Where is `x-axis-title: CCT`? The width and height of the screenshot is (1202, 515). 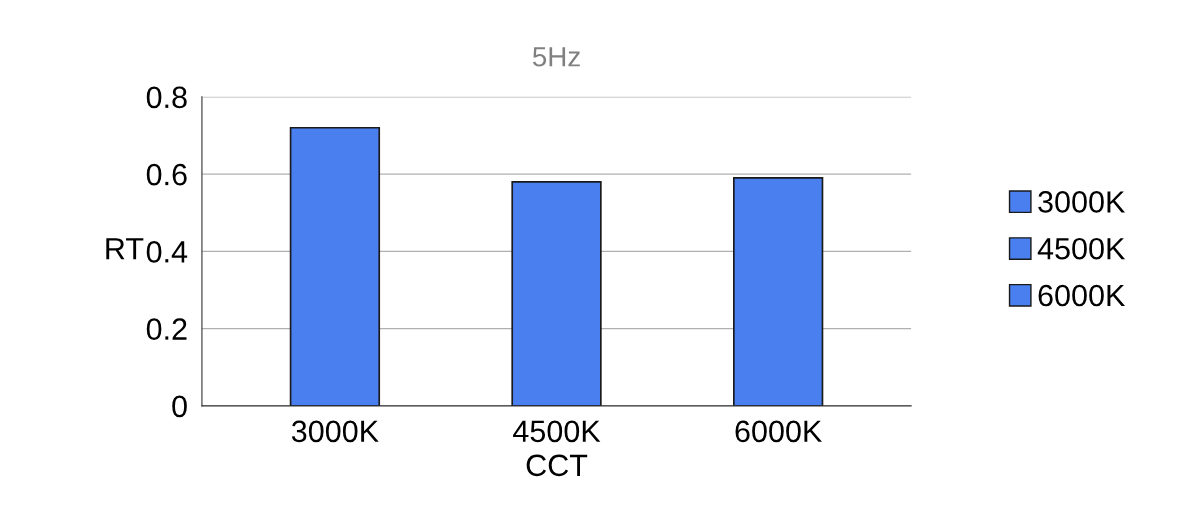 x-axis-title: CCT is located at coordinates (557, 465).